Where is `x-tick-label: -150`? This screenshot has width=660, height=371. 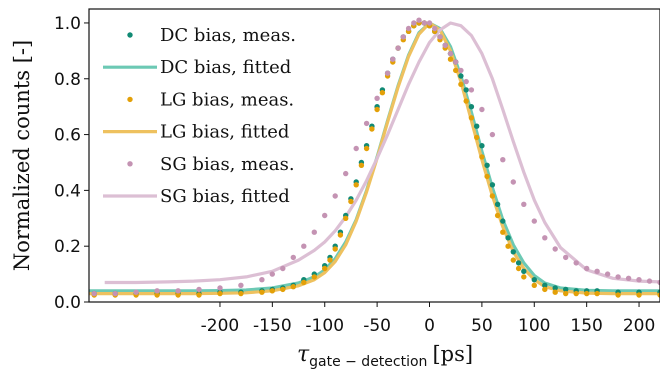 x-tick-label: -150 is located at coordinates (272, 326).